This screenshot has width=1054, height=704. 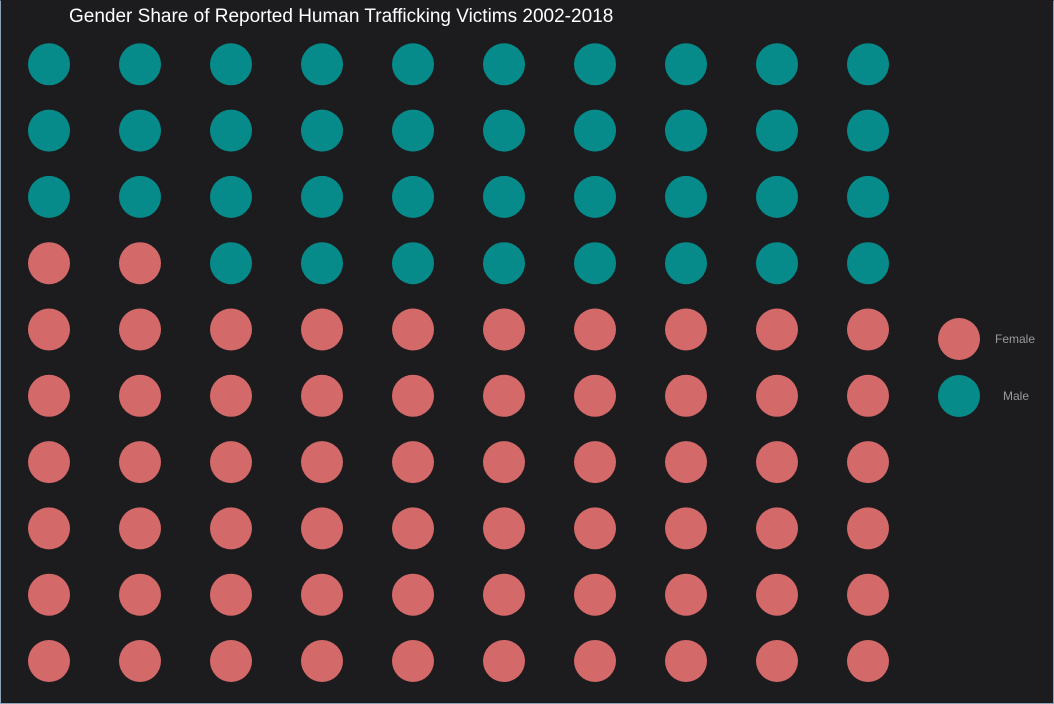 What do you see at coordinates (959, 339) in the screenshot?
I see `legend-key-female` at bounding box center [959, 339].